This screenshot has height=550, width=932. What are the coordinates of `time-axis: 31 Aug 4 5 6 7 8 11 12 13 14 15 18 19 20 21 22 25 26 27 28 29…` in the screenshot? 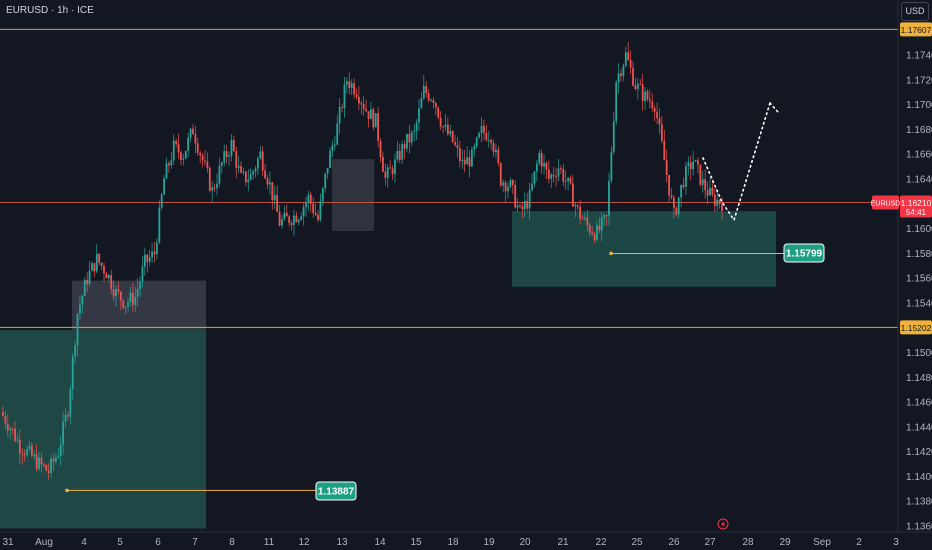 It's located at (450, 542).